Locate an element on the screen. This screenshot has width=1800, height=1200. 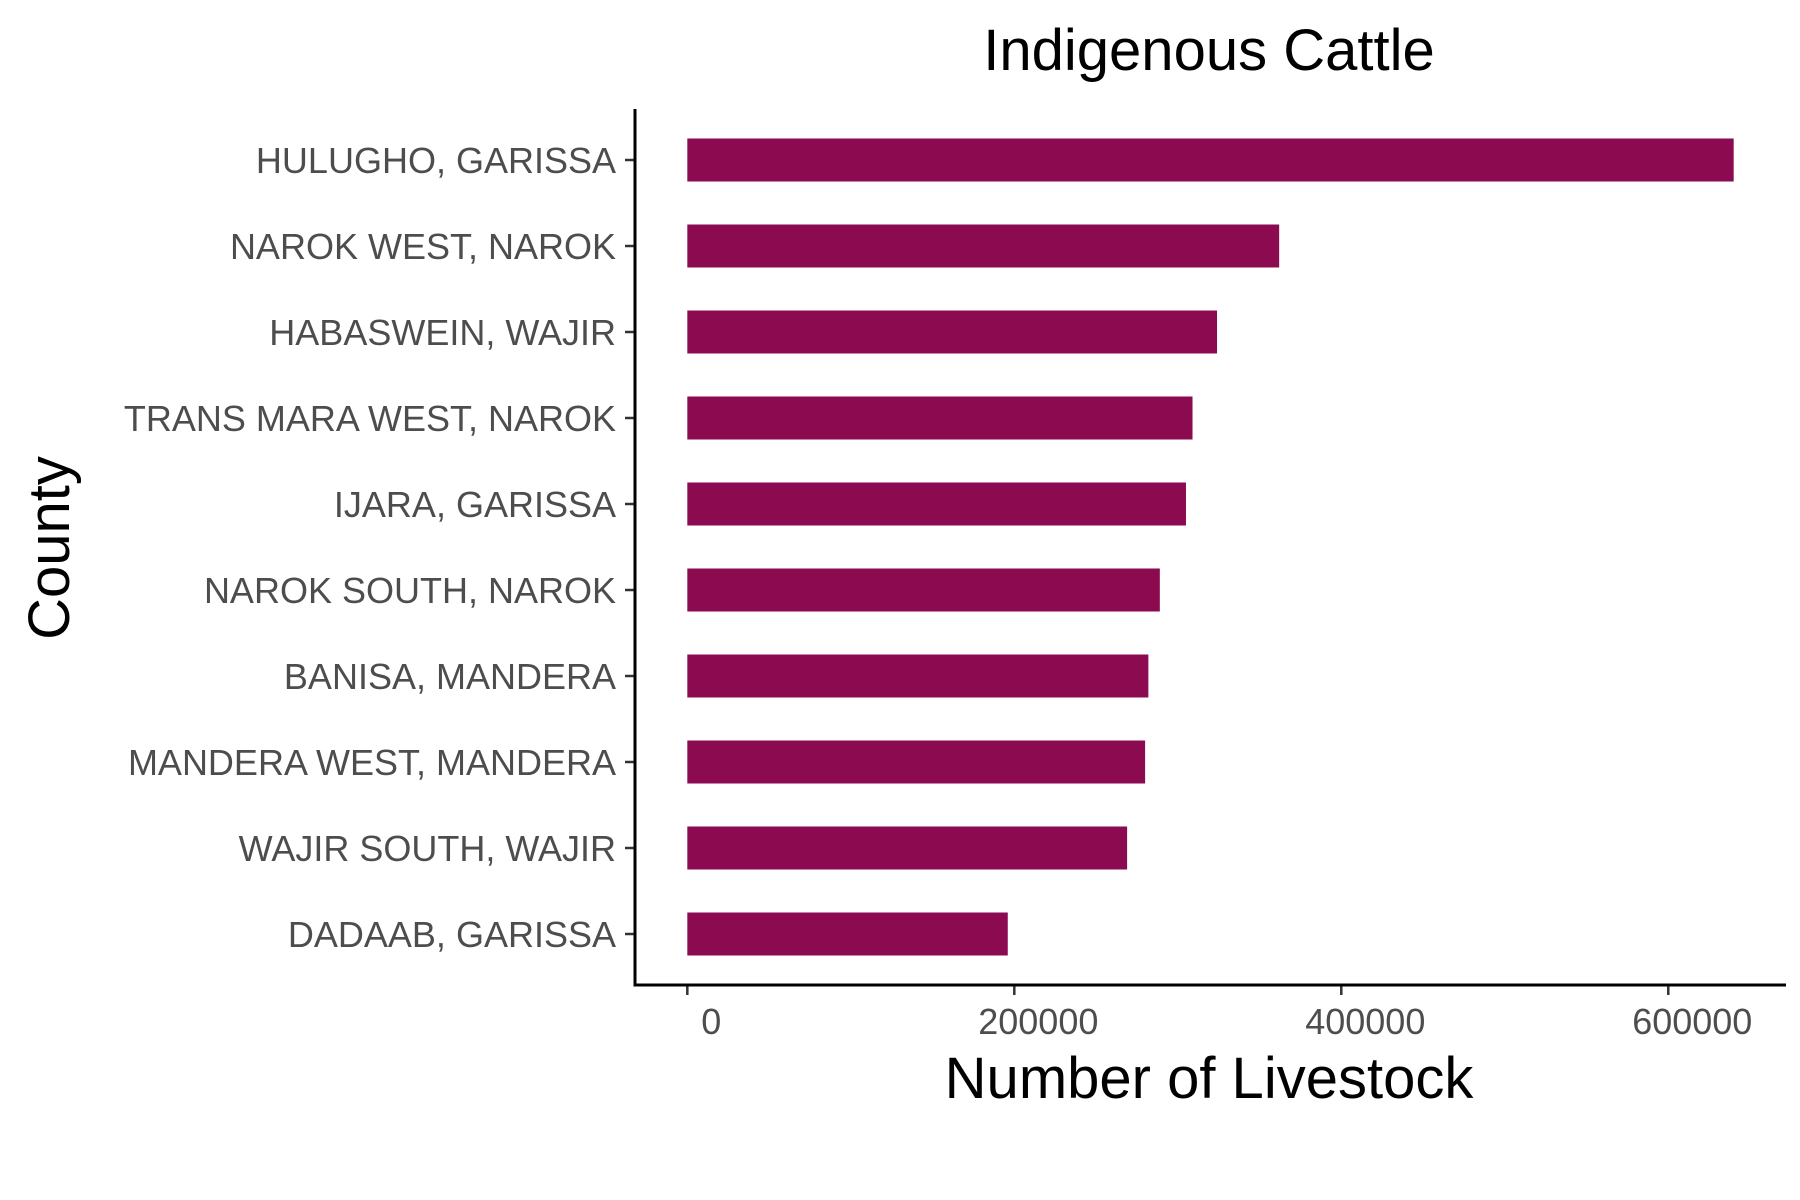
y-tick-label: IJARA, GARISSA is located at coordinates (475, 504).